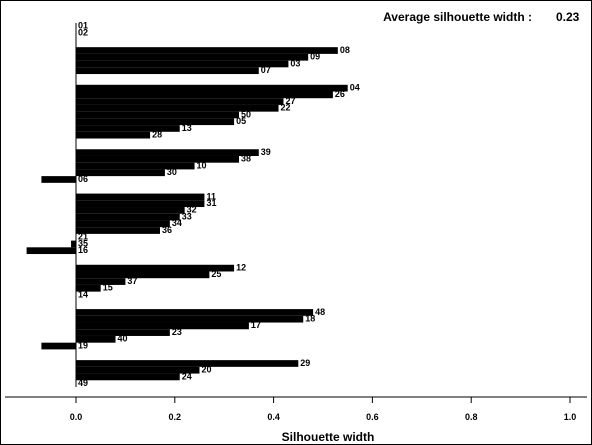 The width and height of the screenshot is (592, 445). I want to click on bar-label-25: 25, so click(216, 274).